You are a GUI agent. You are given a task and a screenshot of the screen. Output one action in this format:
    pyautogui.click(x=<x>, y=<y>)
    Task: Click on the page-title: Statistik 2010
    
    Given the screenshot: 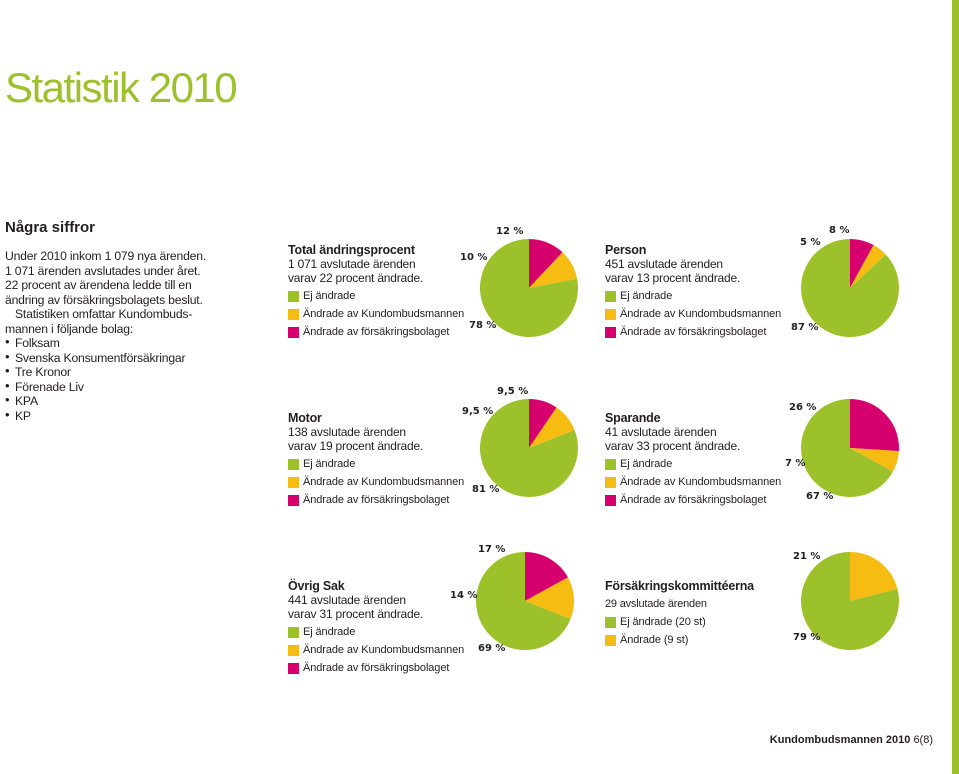 What is the action you would take?
    pyautogui.click(x=121, y=87)
    